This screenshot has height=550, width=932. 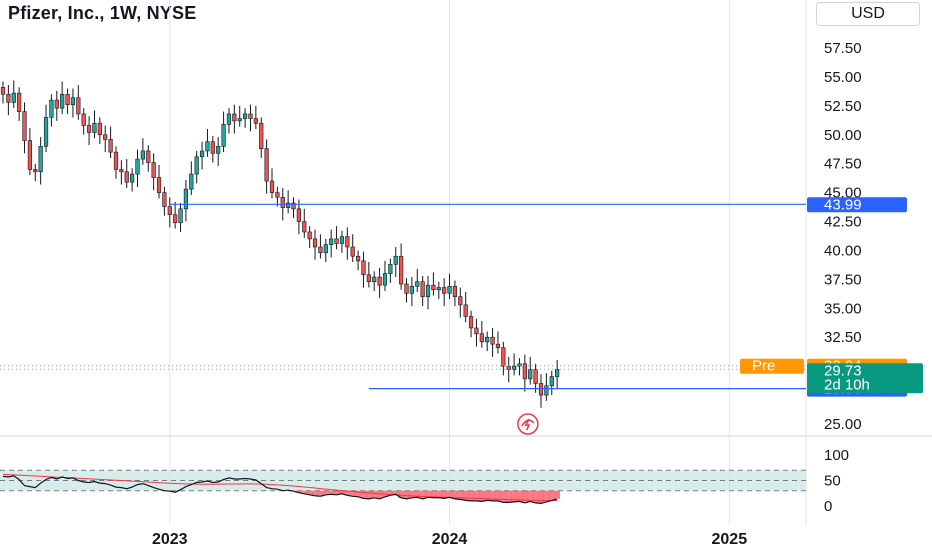 I want to click on pre-name: Pre, so click(x=763, y=366).